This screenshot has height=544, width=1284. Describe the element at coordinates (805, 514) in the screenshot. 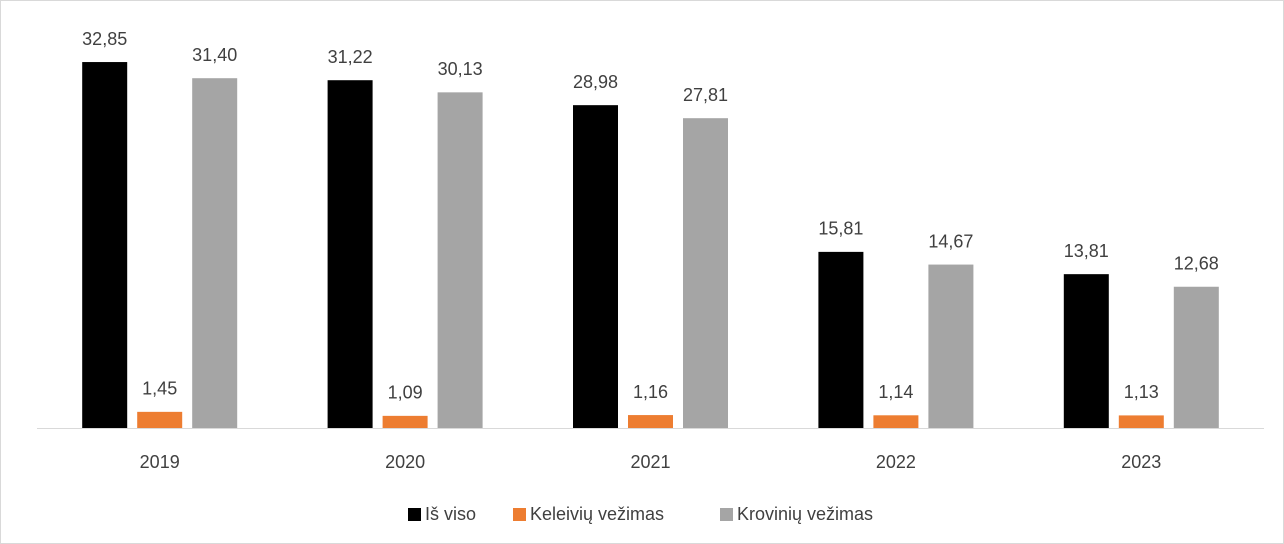

I see `legend-label: Krovinių vežimas` at that location.